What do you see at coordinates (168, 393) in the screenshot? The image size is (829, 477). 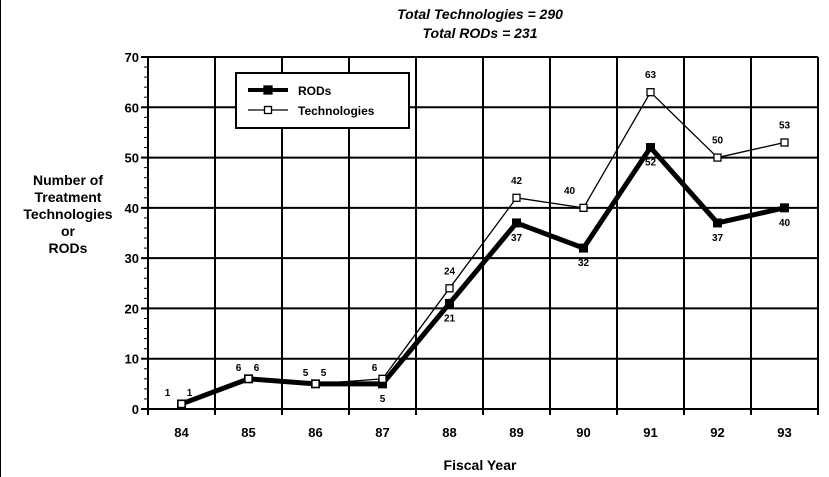 I see `data-label-technologies: 1` at bounding box center [168, 393].